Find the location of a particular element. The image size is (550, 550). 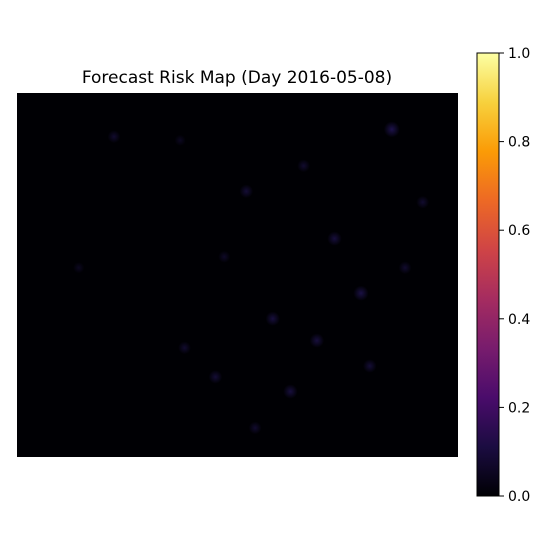

chart-title: Forecast Risk Map (Day 2016-05-08) is located at coordinates (237, 78).